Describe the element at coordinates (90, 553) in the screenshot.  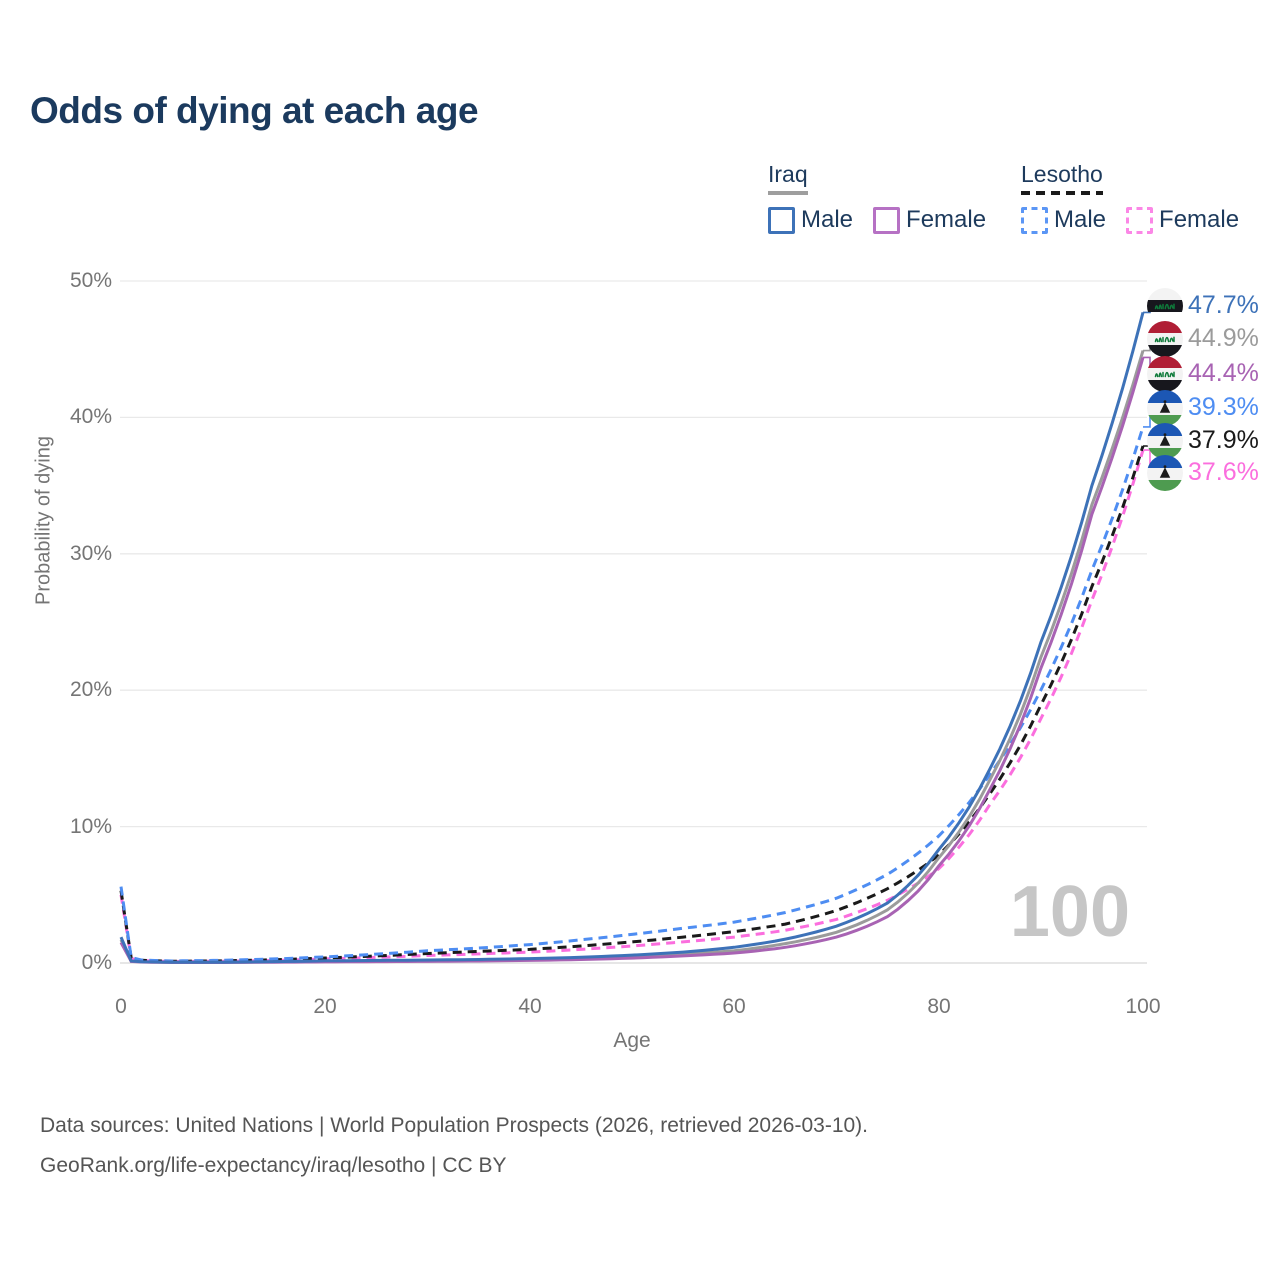
I see `y-tick-30: 30%` at that location.